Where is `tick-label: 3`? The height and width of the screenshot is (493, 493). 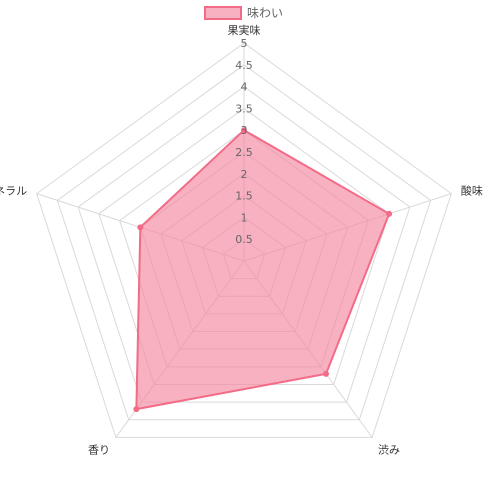 tick-label: 3 is located at coordinates (244, 130).